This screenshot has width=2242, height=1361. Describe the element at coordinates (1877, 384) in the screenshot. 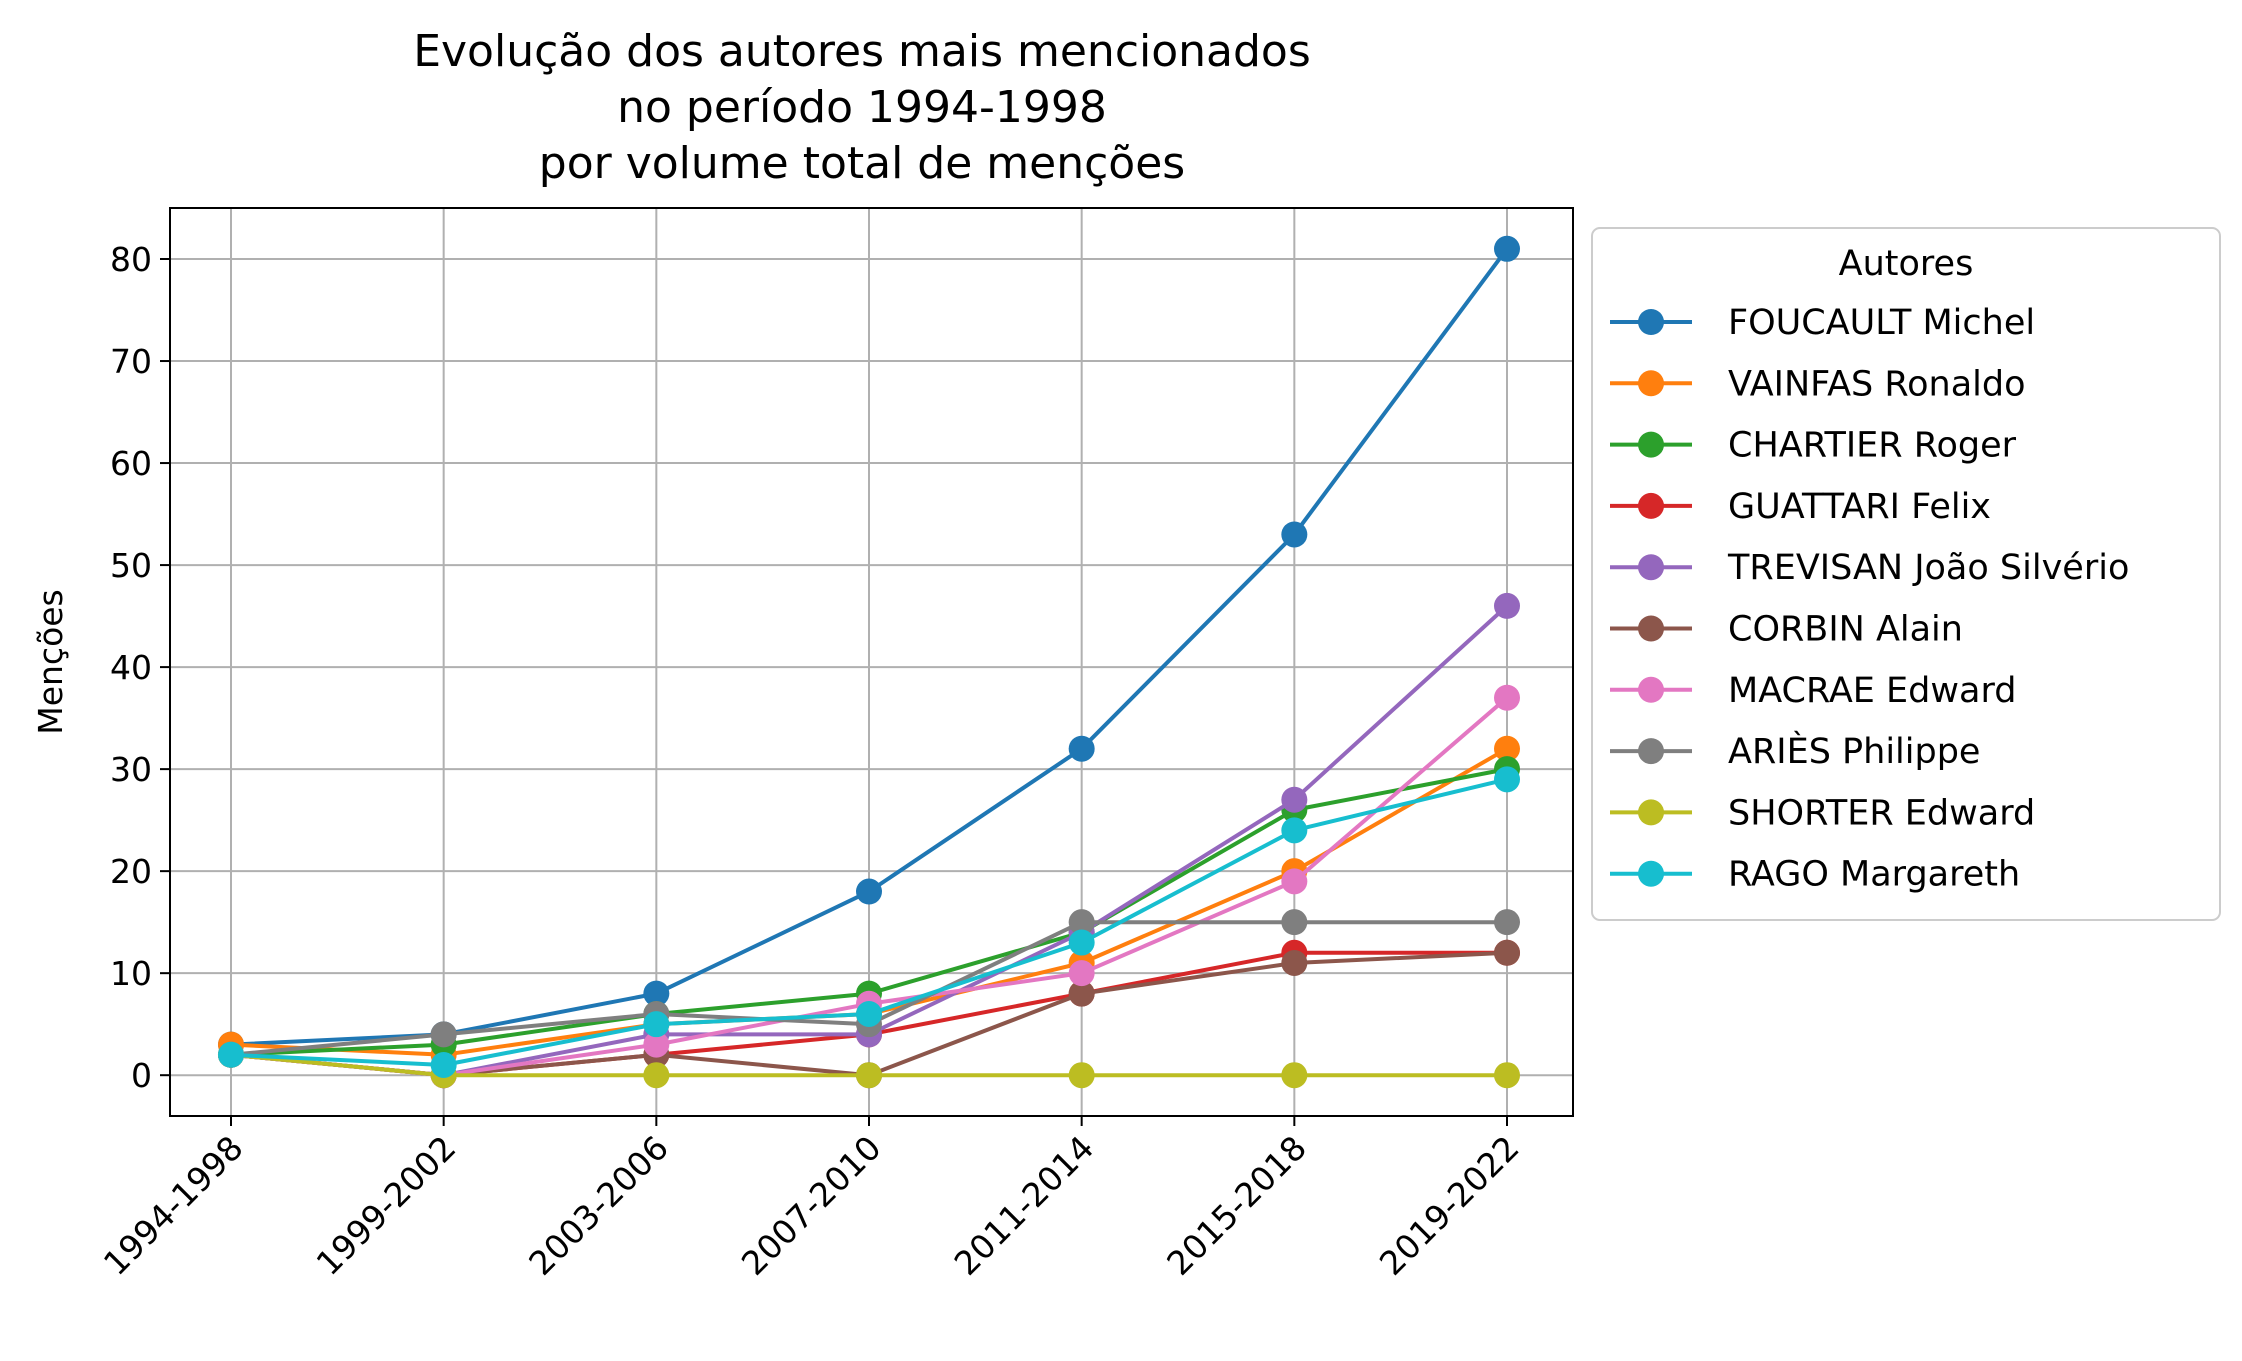

I see `legend-label: VAINFAS Ronaldo` at that location.